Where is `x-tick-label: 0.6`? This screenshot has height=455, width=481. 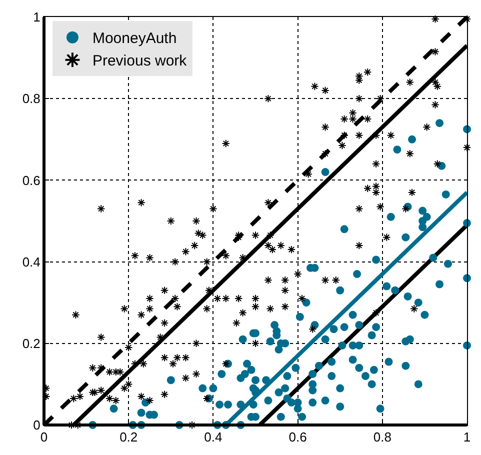
x-tick-label: 0.6 is located at coordinates (297, 437).